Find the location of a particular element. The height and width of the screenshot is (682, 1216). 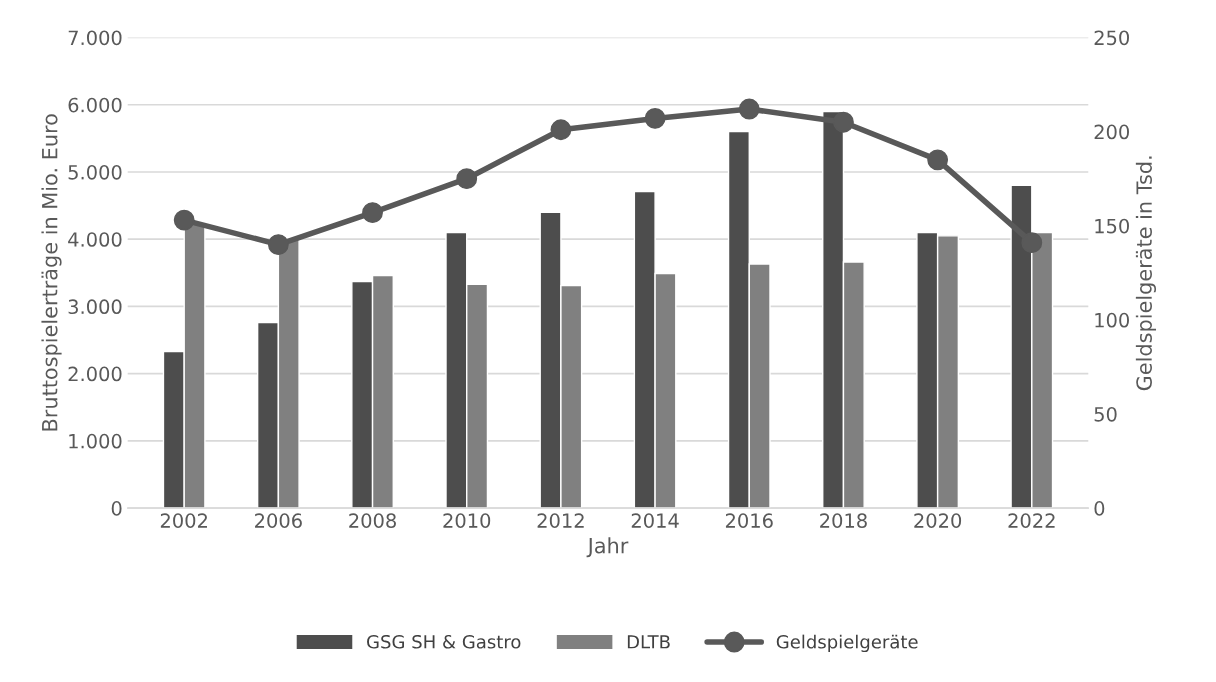

y-tick-label: 4.000 is located at coordinates (95, 239).